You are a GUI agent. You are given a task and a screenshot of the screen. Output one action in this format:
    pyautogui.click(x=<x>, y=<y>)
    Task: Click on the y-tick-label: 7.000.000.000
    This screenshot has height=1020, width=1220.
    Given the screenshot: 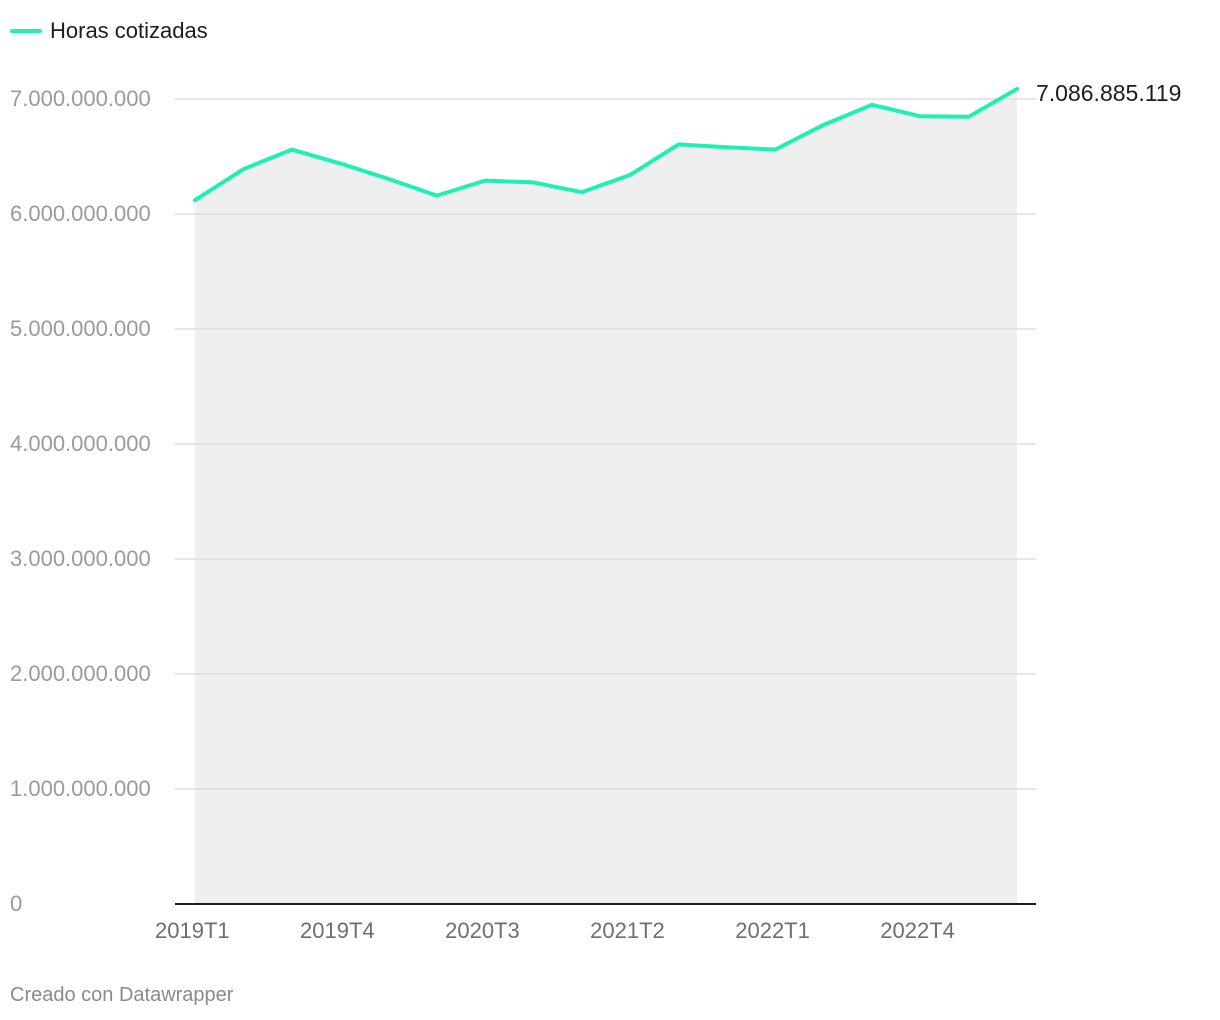 What is the action you would take?
    pyautogui.click(x=80, y=98)
    